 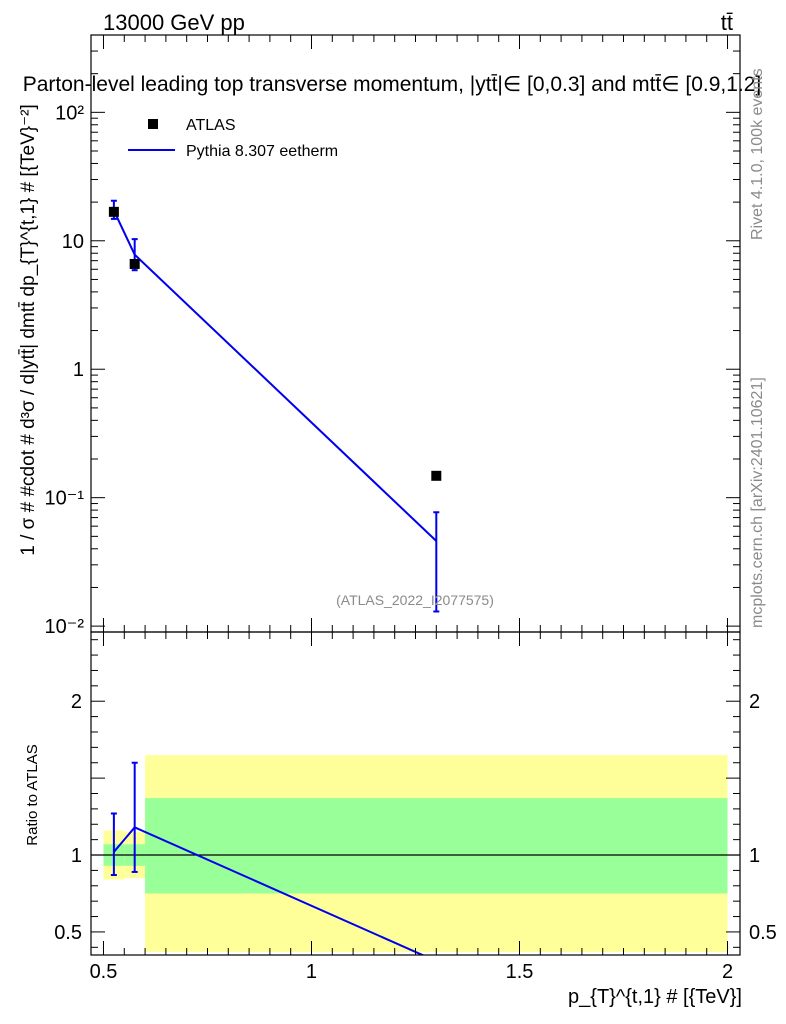 I want to click on main-y-tick-label: 10⁻², so click(x=65, y=627).